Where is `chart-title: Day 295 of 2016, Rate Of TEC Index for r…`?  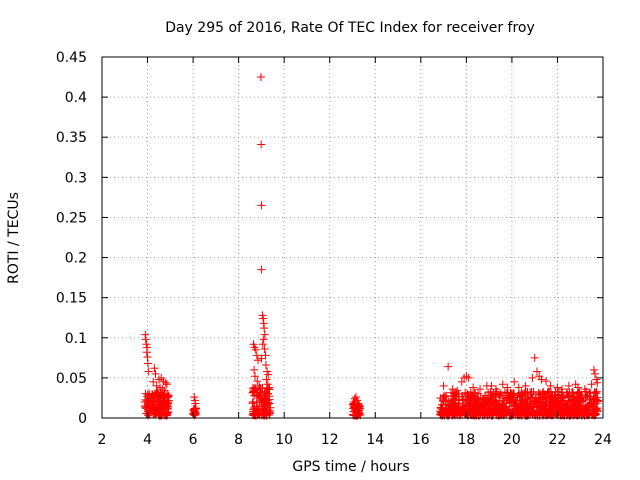 chart-title: Day 295 of 2016, Rate Of TEC Index for r… is located at coordinates (350, 28).